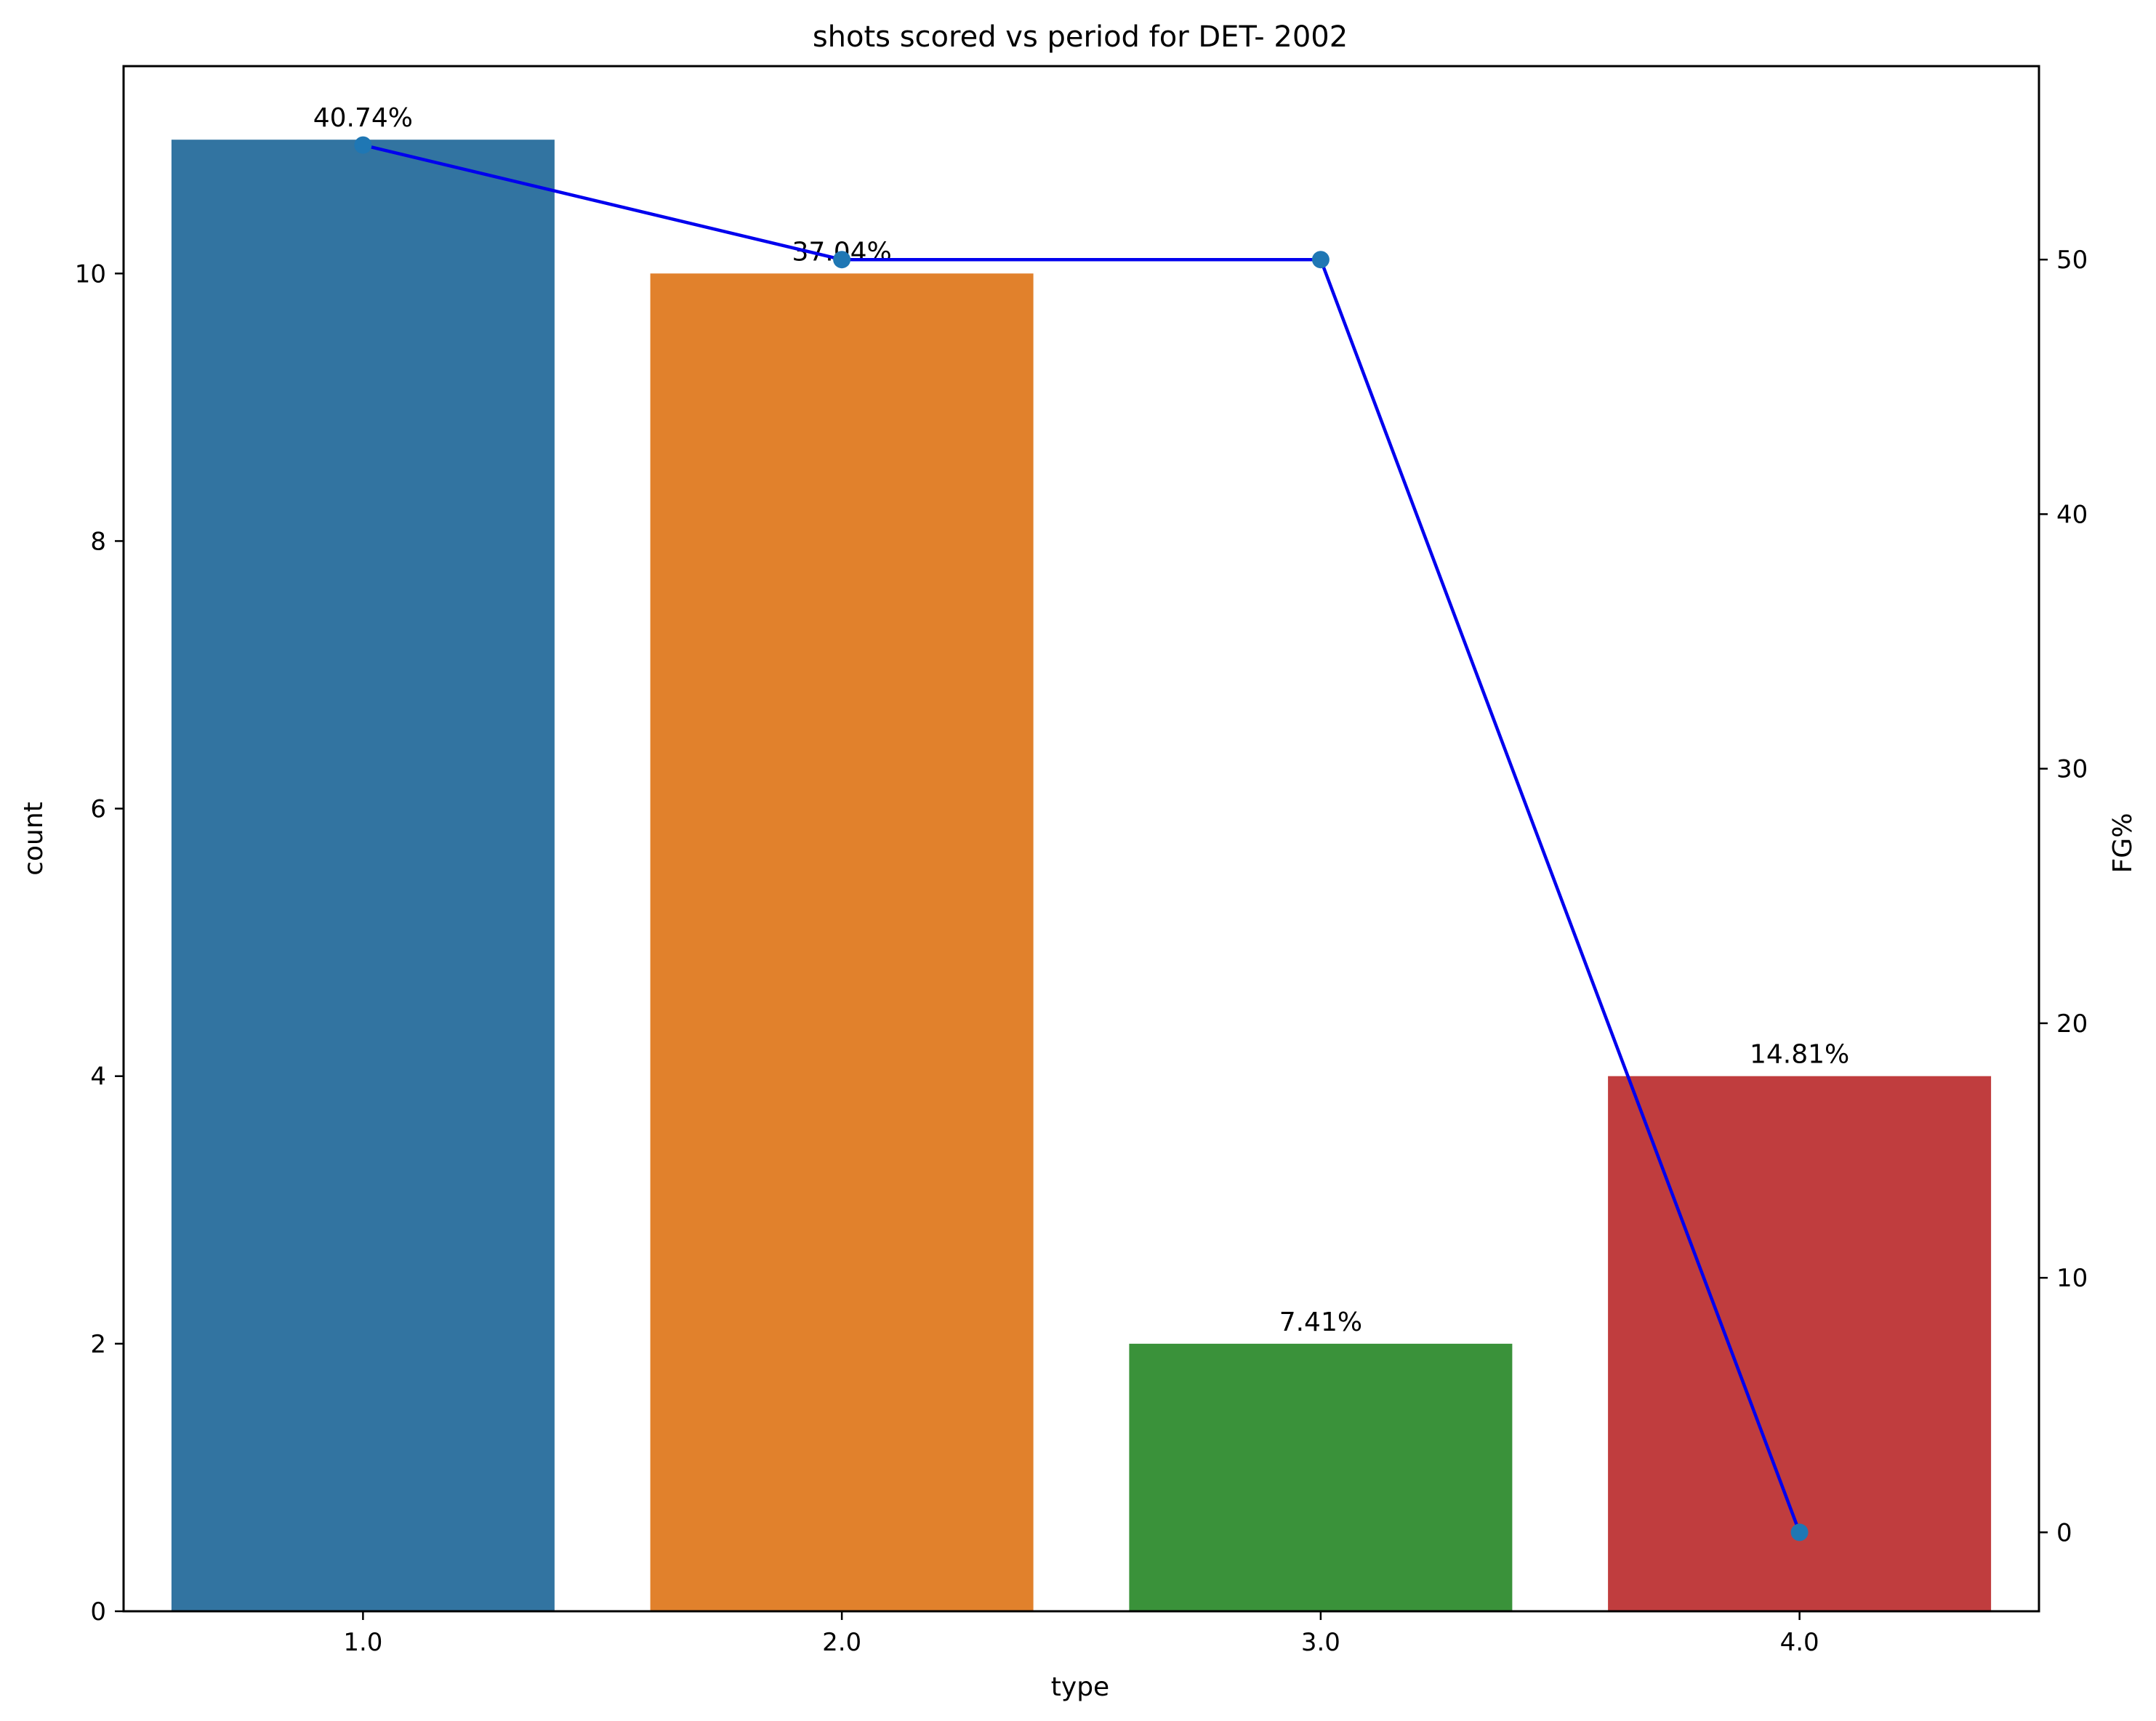 The height and width of the screenshot is (1721, 2156). What do you see at coordinates (2072, 1279) in the screenshot?
I see `y2-tick-label-2: 10` at bounding box center [2072, 1279].